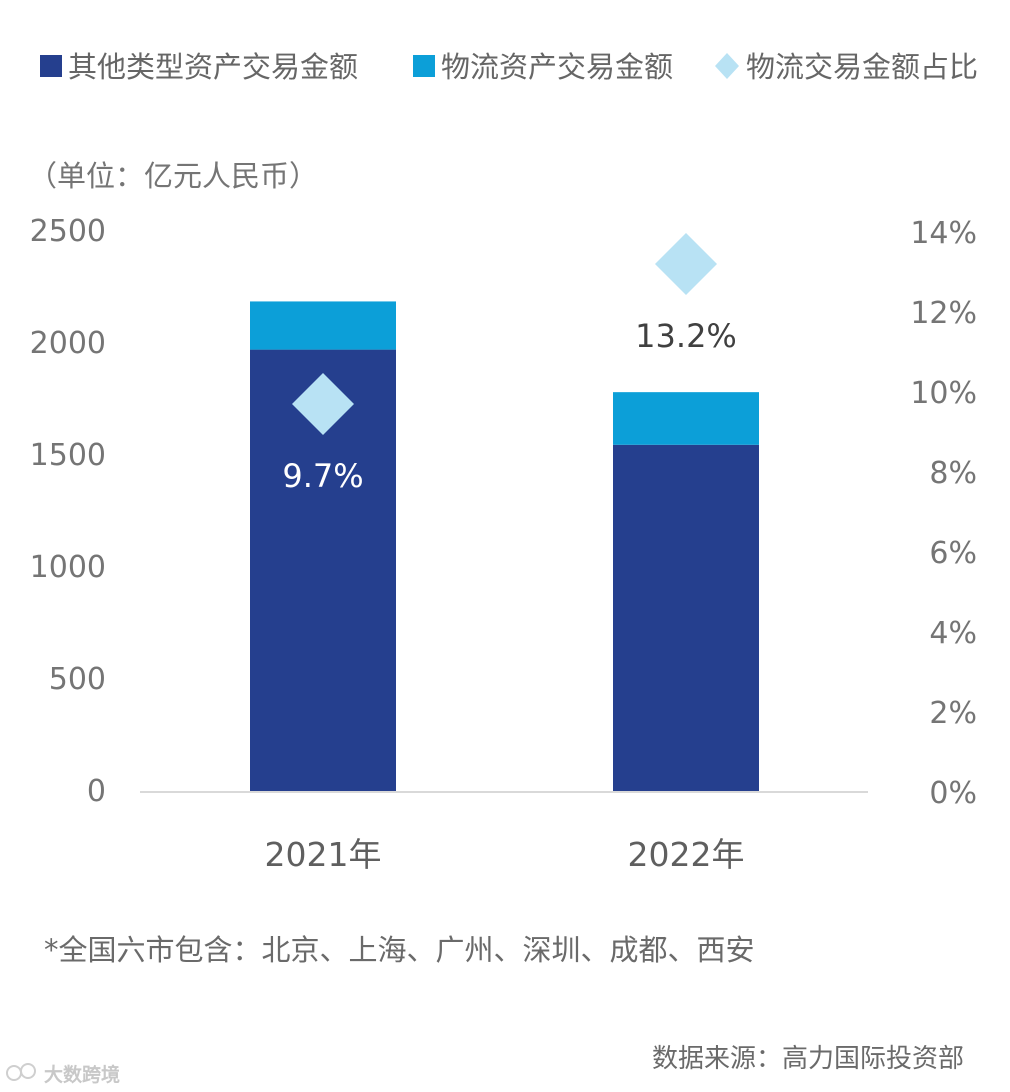 The image size is (1010, 1092). What do you see at coordinates (68, 343) in the screenshot?
I see `left-tick-label: 2000` at bounding box center [68, 343].